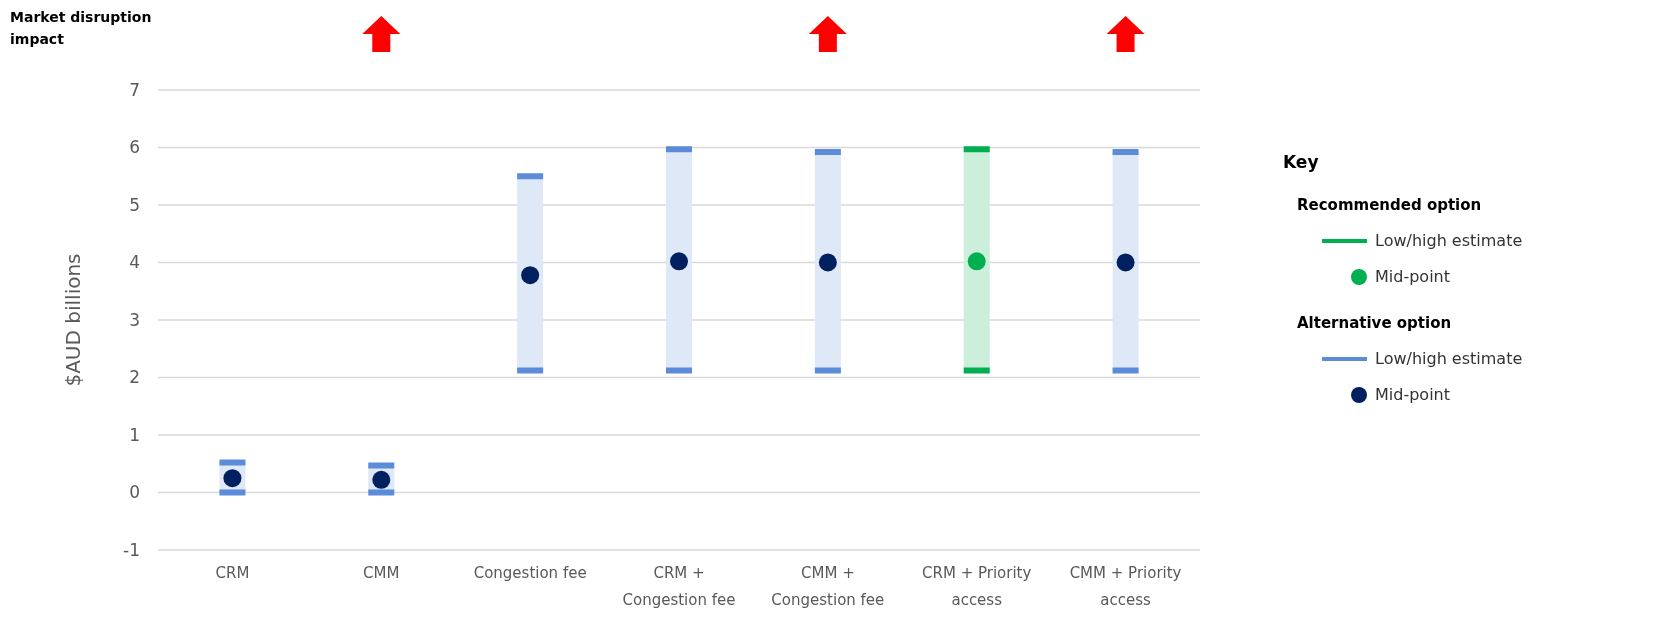 The height and width of the screenshot is (640, 1679). I want to click on x-tick-label: CMM + Priority access, so click(1125, 586).